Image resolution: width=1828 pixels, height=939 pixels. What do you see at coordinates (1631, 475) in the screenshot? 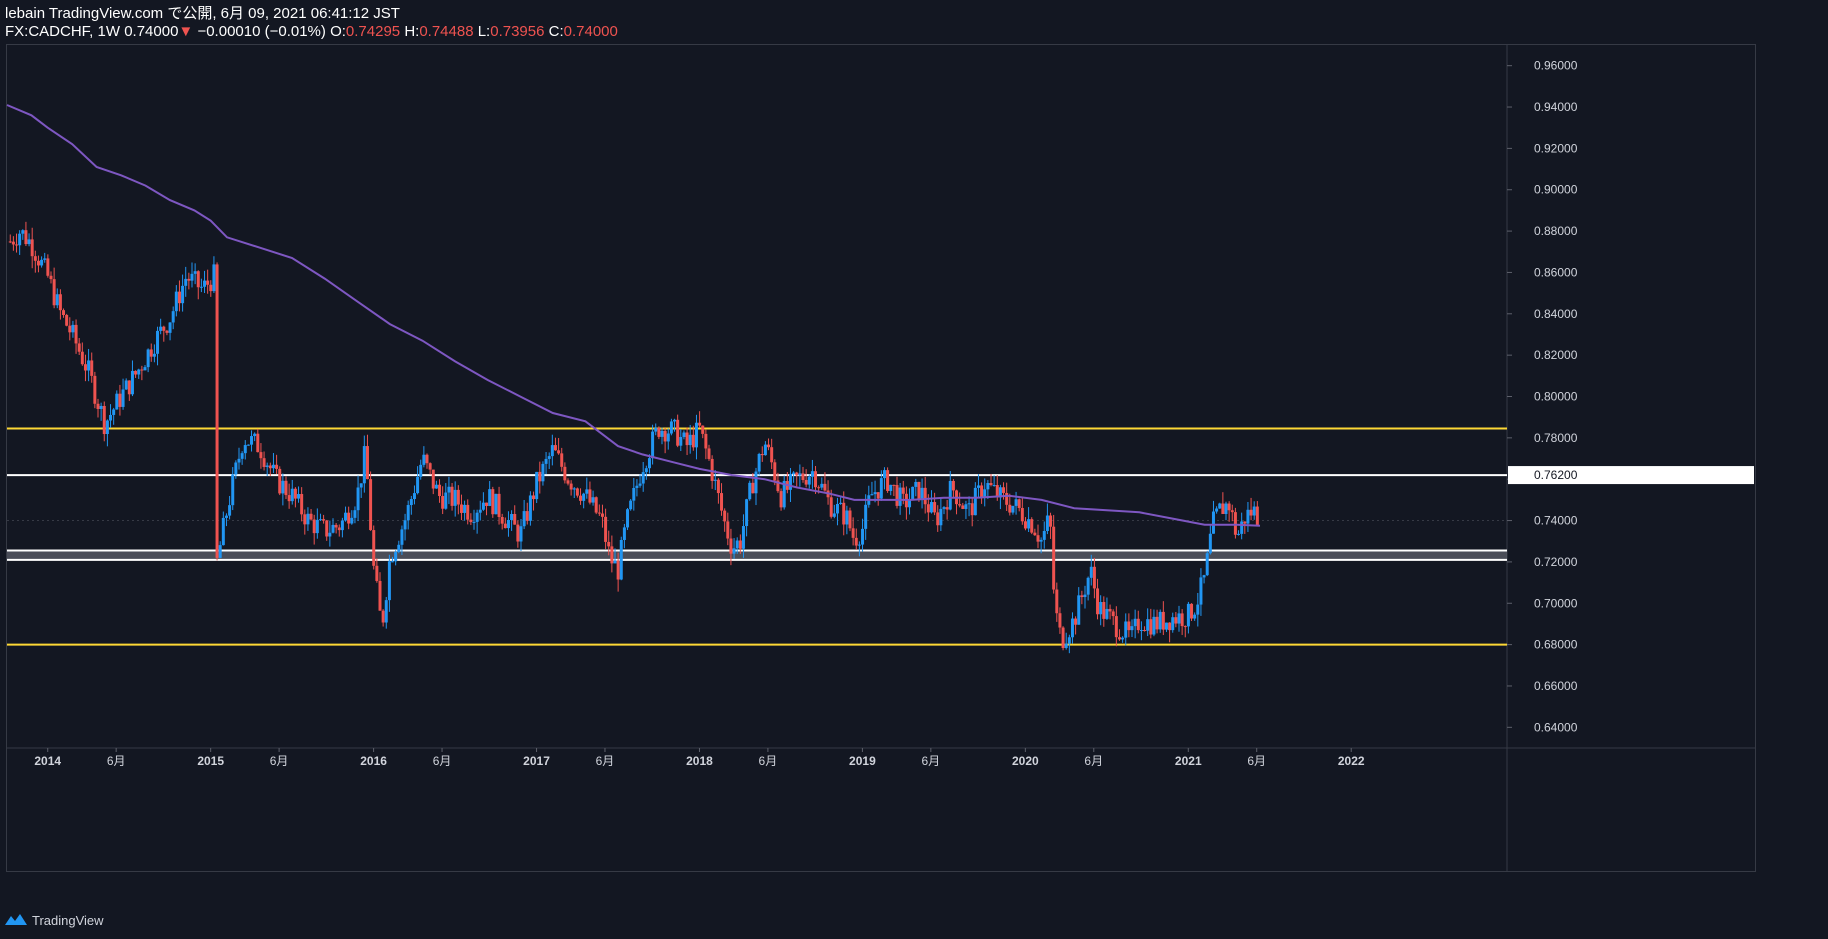
I see `price-badge` at bounding box center [1631, 475].